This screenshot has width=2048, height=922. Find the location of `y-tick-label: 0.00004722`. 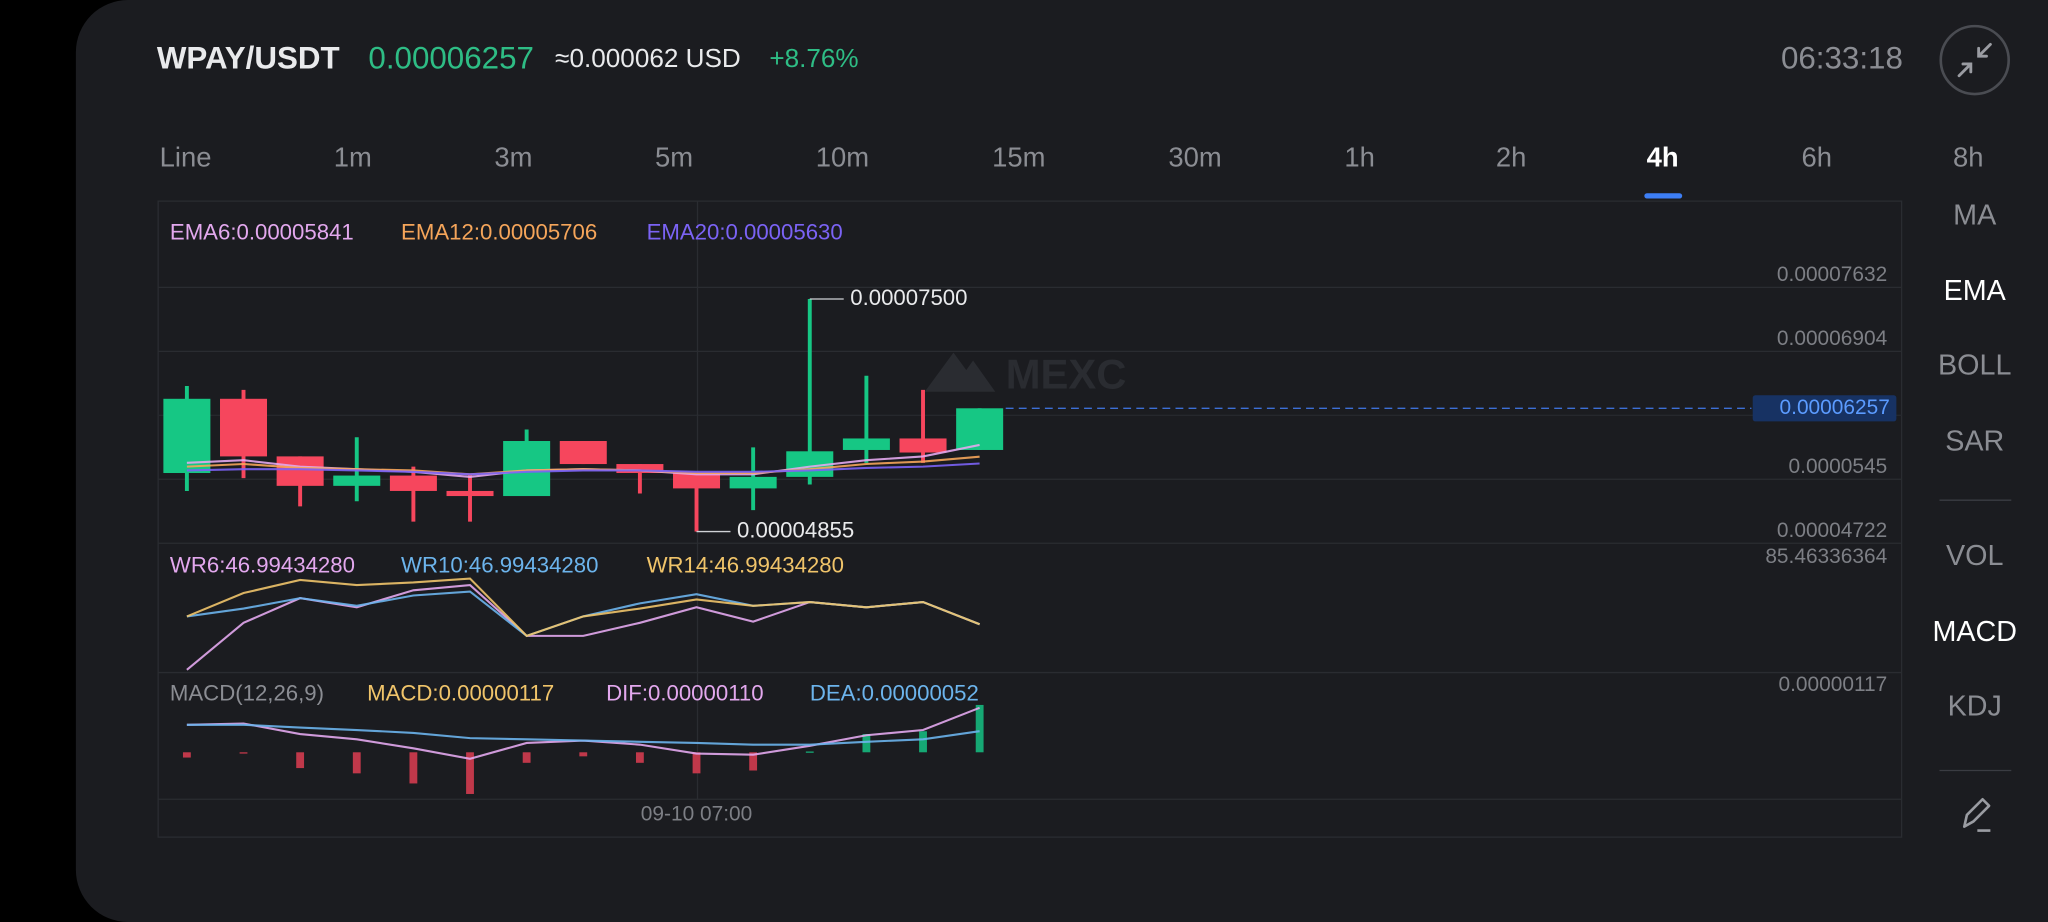

y-tick-label: 0.00004722 is located at coordinates (1832, 530).